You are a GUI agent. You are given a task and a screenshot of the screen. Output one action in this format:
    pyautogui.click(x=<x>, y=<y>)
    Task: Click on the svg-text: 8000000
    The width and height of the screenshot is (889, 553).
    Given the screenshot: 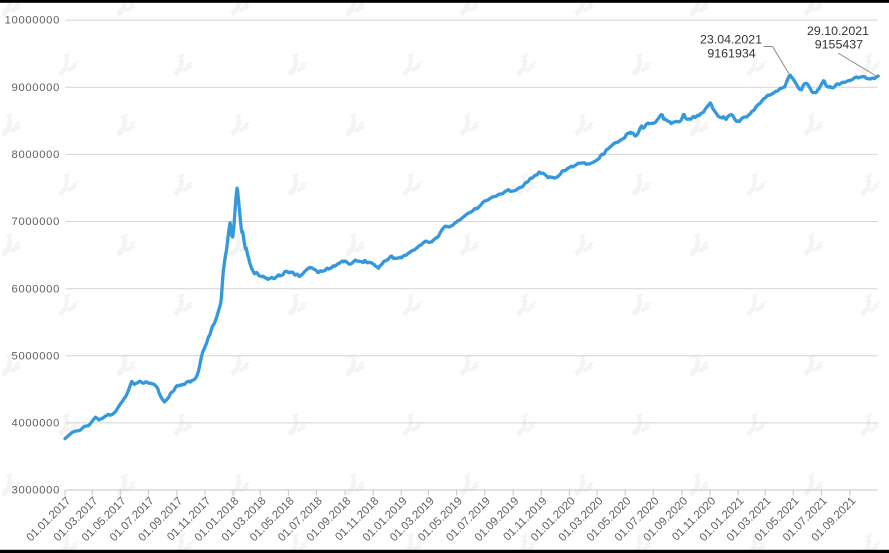 What is the action you would take?
    pyautogui.click(x=36, y=155)
    